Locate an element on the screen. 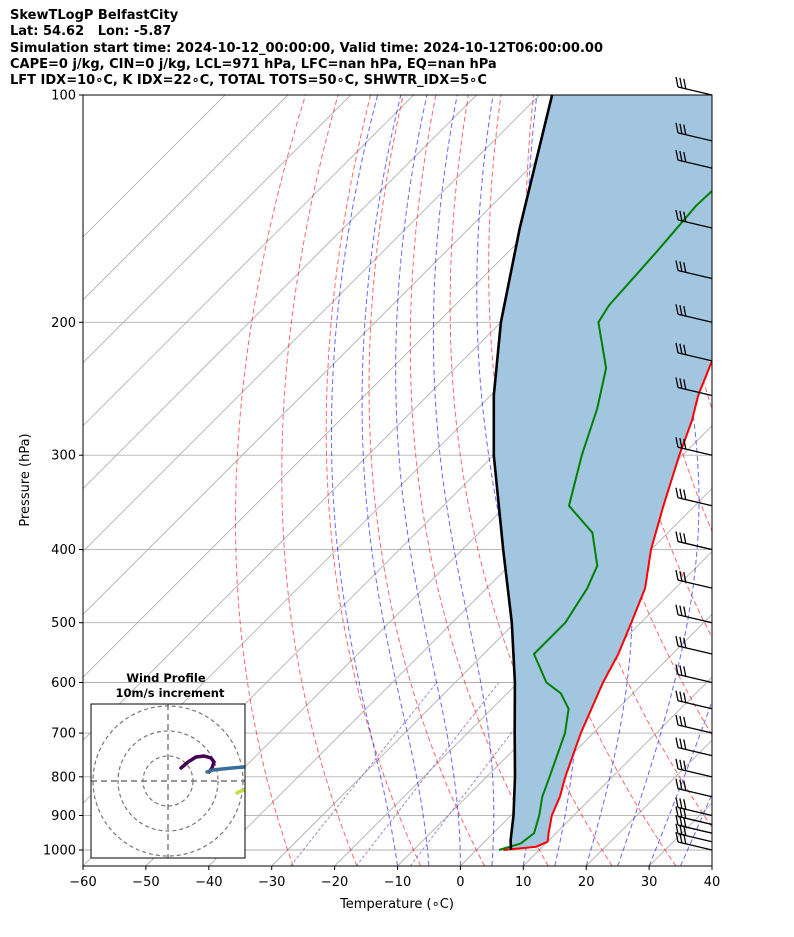 This screenshot has width=794, height=937. hodograph-title: Wind Profile is located at coordinates (166, 678).